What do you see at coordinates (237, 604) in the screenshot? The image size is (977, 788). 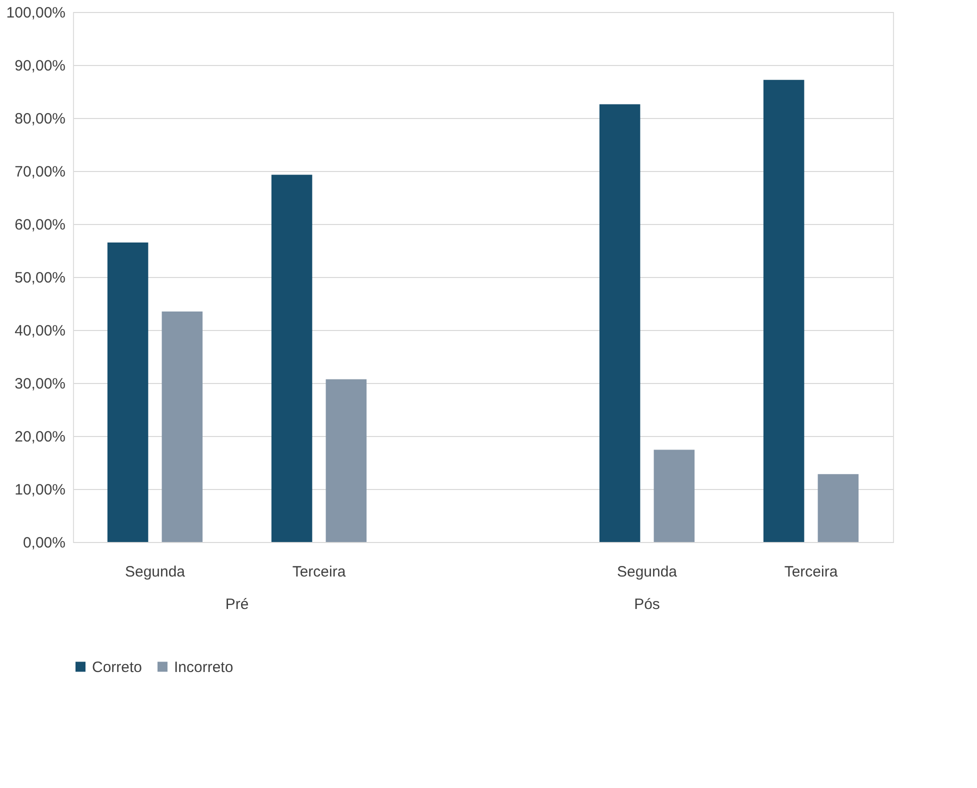 I see `text: Pré` at bounding box center [237, 604].